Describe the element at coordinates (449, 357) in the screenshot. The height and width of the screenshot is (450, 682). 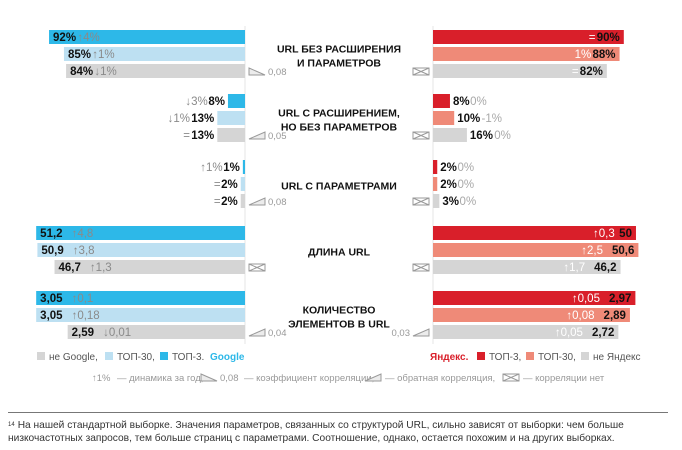
I see `legend-brand-yandex: Яндекс.` at that location.